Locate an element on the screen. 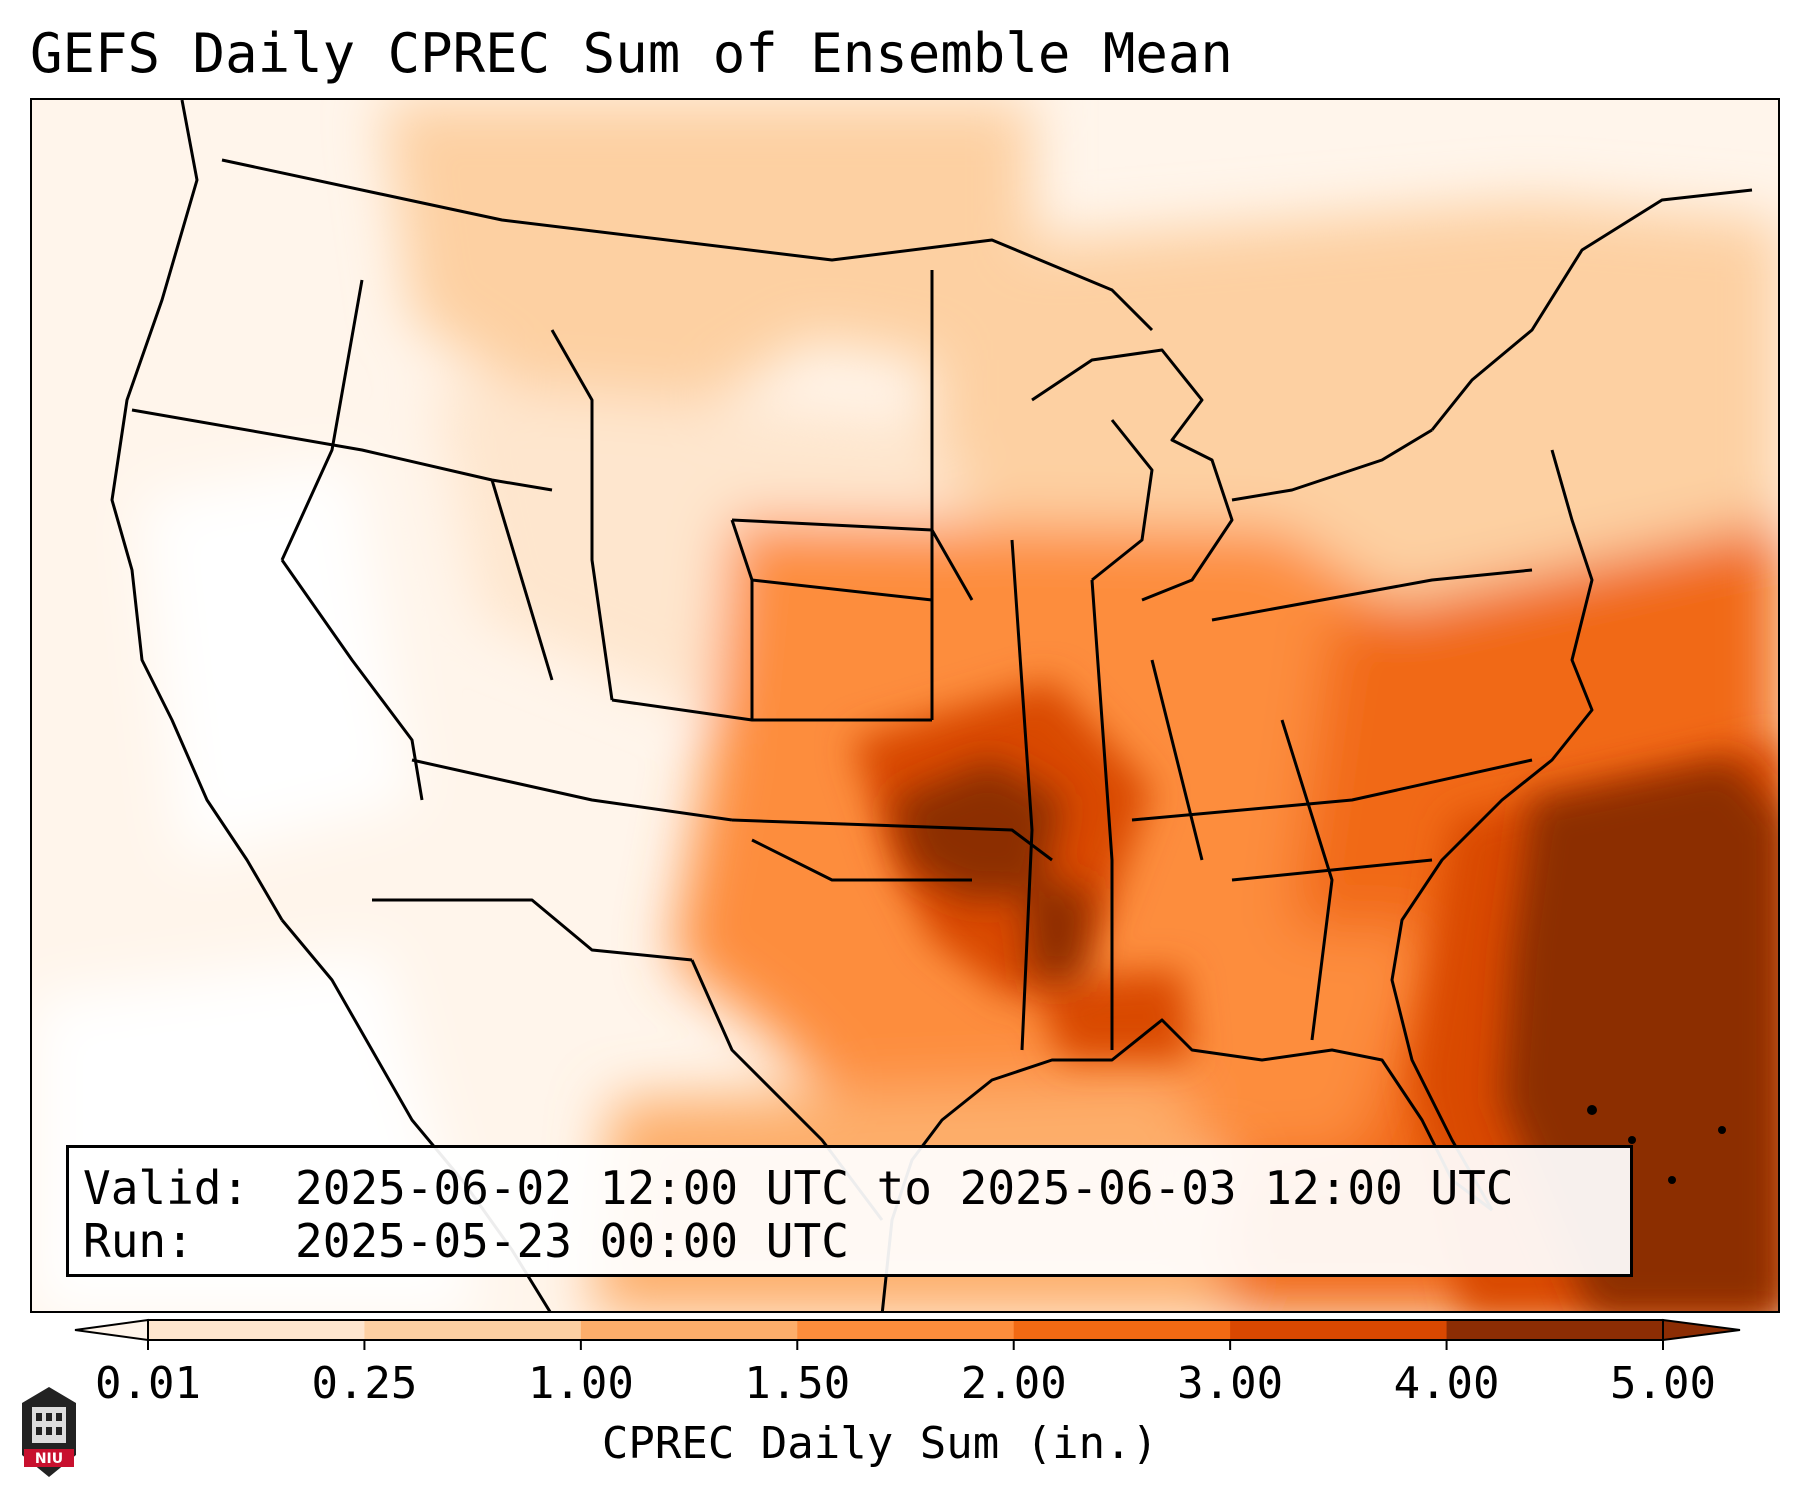  colorbar-tick-label: 1.00 is located at coordinates (580, 1383).